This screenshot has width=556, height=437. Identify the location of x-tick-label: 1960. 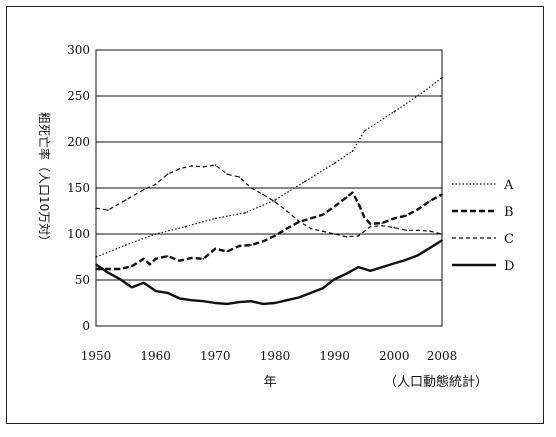
(155, 356).